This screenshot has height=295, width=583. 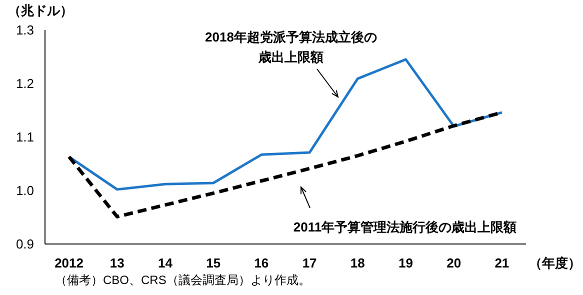 What do you see at coordinates (309, 263) in the screenshot?
I see `x-tick-label: 17` at bounding box center [309, 263].